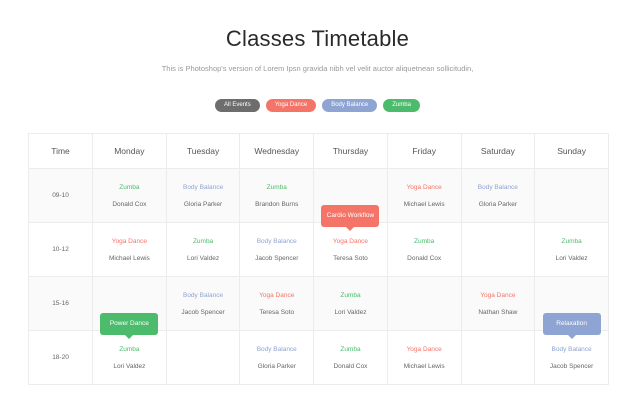  I want to click on class-cell: Relaxation Body Balance Jacob Spencer, so click(571, 349).